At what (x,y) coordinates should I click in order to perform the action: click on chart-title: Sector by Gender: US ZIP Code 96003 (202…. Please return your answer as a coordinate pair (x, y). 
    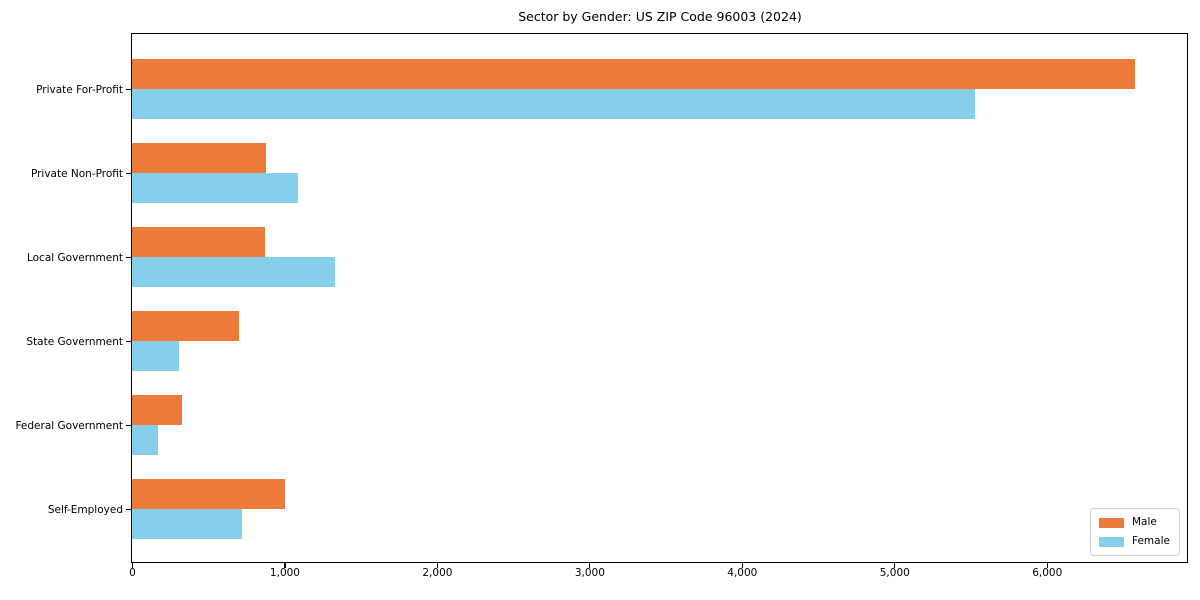
    Looking at the image, I should click on (660, 16).